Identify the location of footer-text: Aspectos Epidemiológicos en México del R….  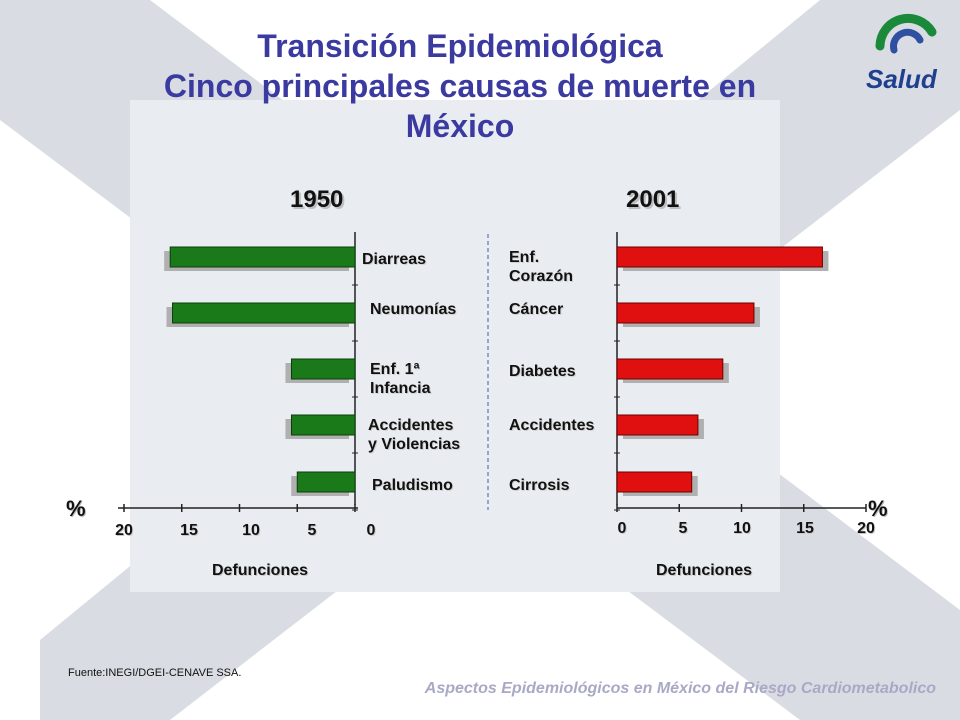
(680, 688).